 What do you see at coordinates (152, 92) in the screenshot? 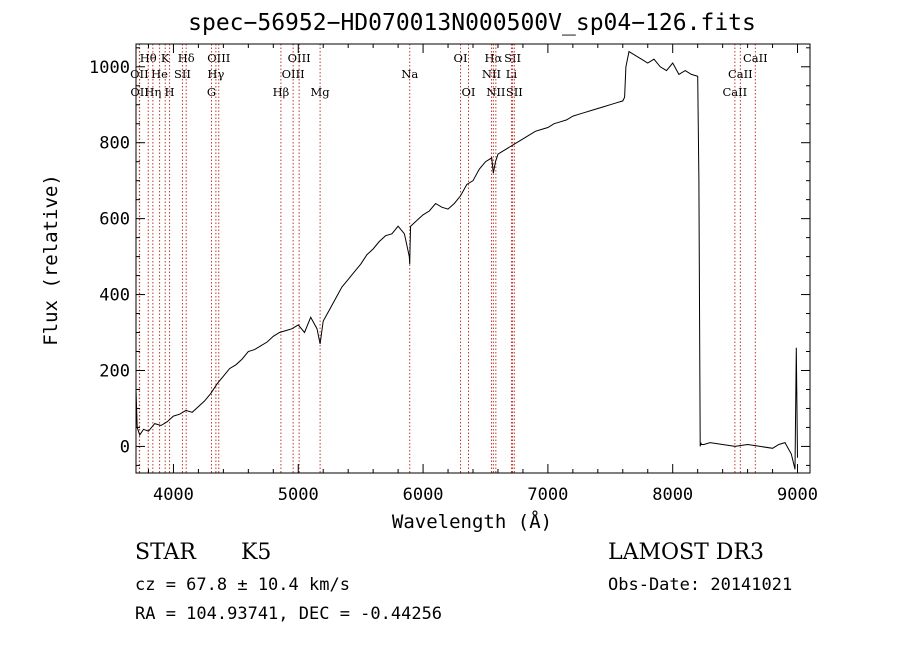
I see `spectral-line-label: Hη` at bounding box center [152, 92].